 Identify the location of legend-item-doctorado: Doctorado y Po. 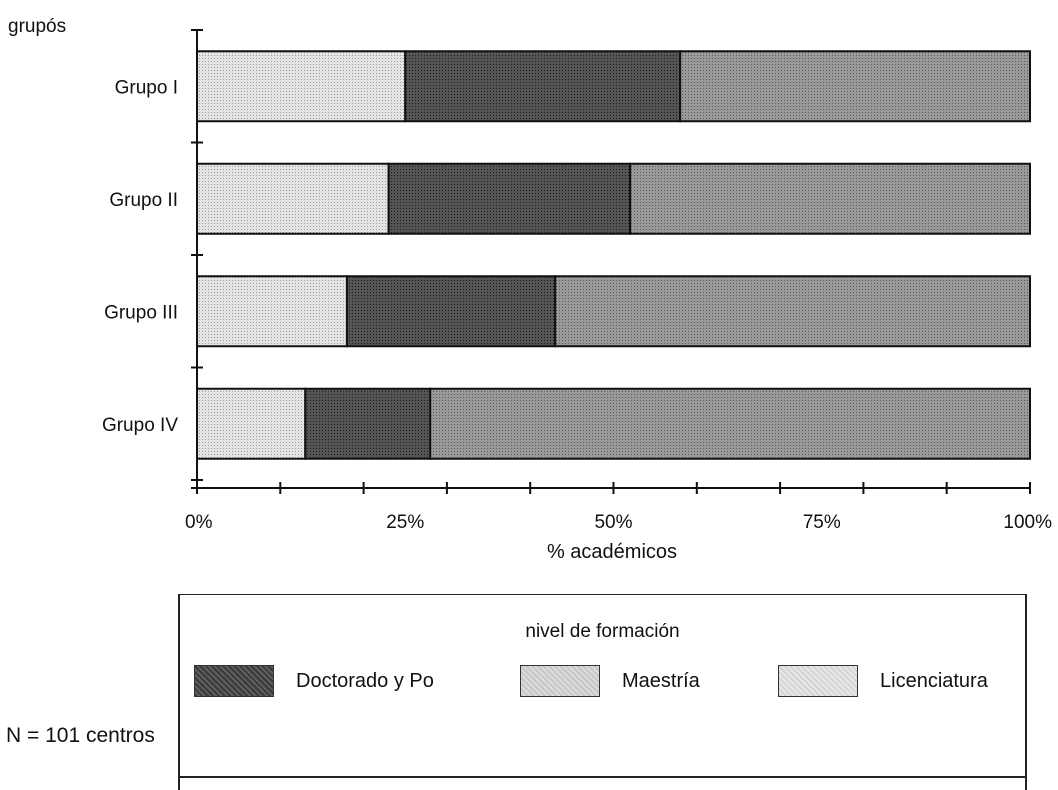
(314, 681).